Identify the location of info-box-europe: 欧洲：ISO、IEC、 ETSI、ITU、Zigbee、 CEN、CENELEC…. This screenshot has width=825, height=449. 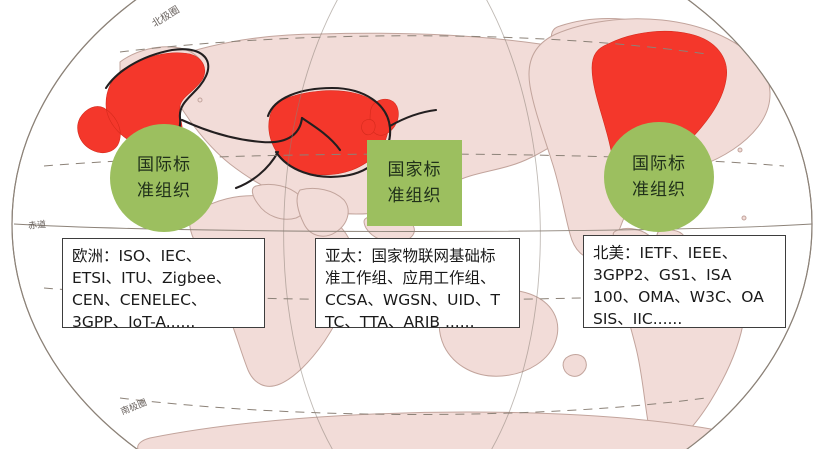
(163, 284).